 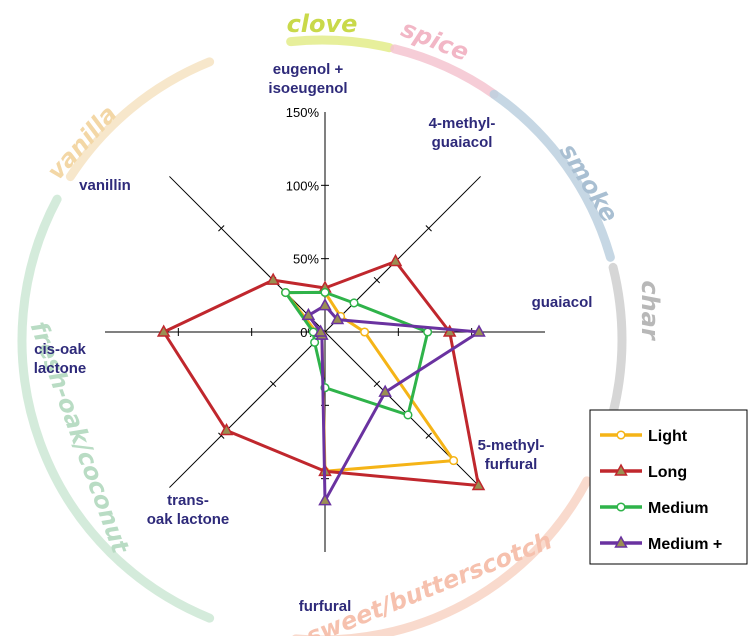 What do you see at coordinates (678, 508) in the screenshot?
I see `legend-label-2: Medium` at bounding box center [678, 508].